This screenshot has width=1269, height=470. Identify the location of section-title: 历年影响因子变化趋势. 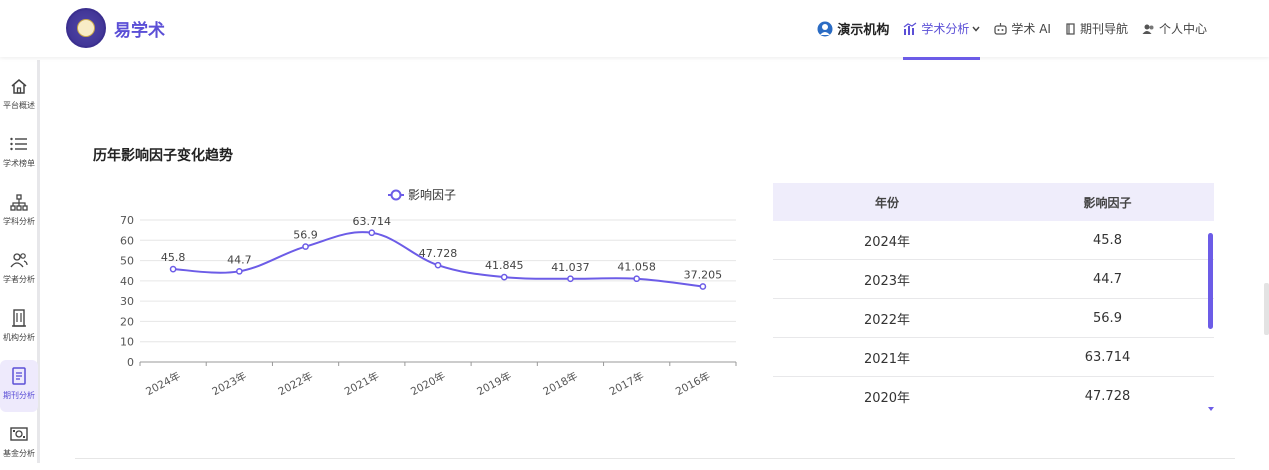
(163, 156).